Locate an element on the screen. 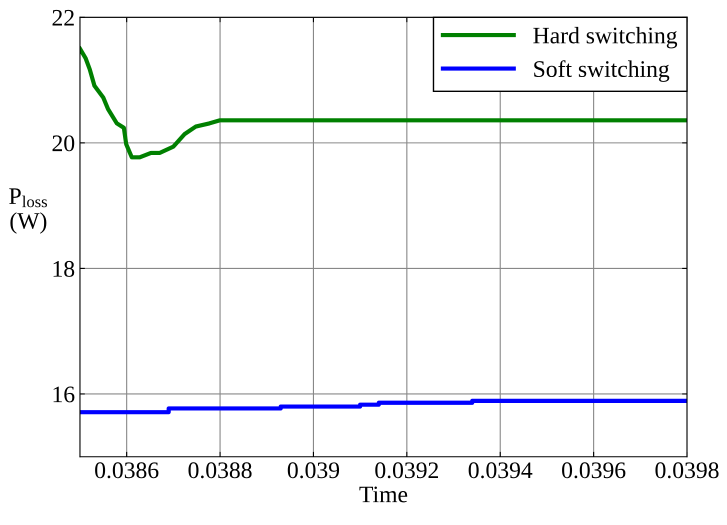 The width and height of the screenshot is (727, 525). x-axis-title: Time is located at coordinates (383, 494).